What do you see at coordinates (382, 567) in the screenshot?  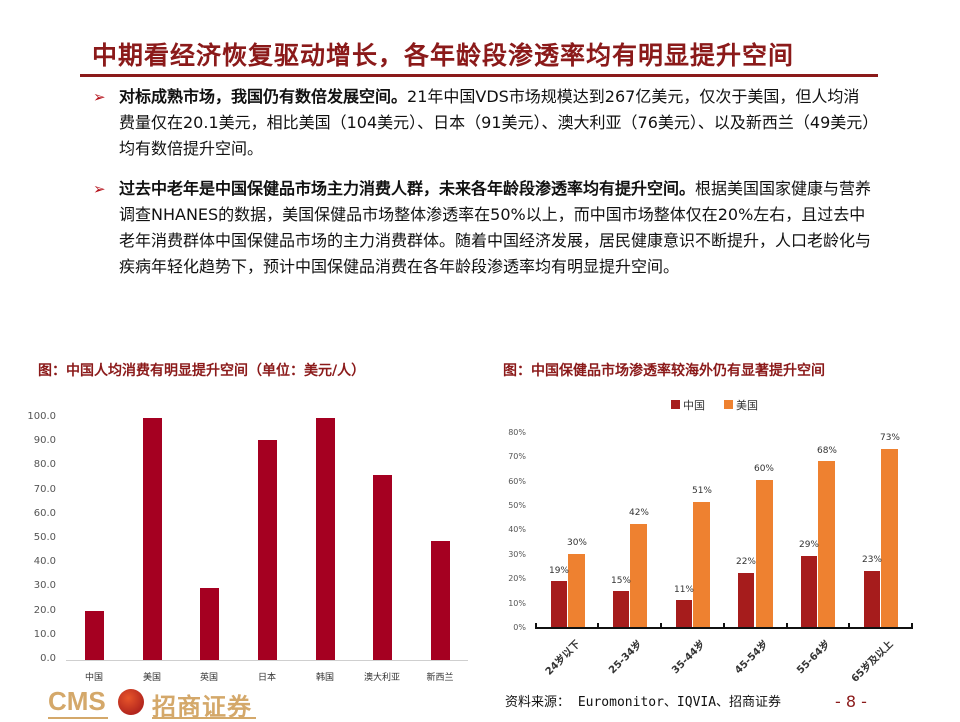 I see `bar-australia` at bounding box center [382, 567].